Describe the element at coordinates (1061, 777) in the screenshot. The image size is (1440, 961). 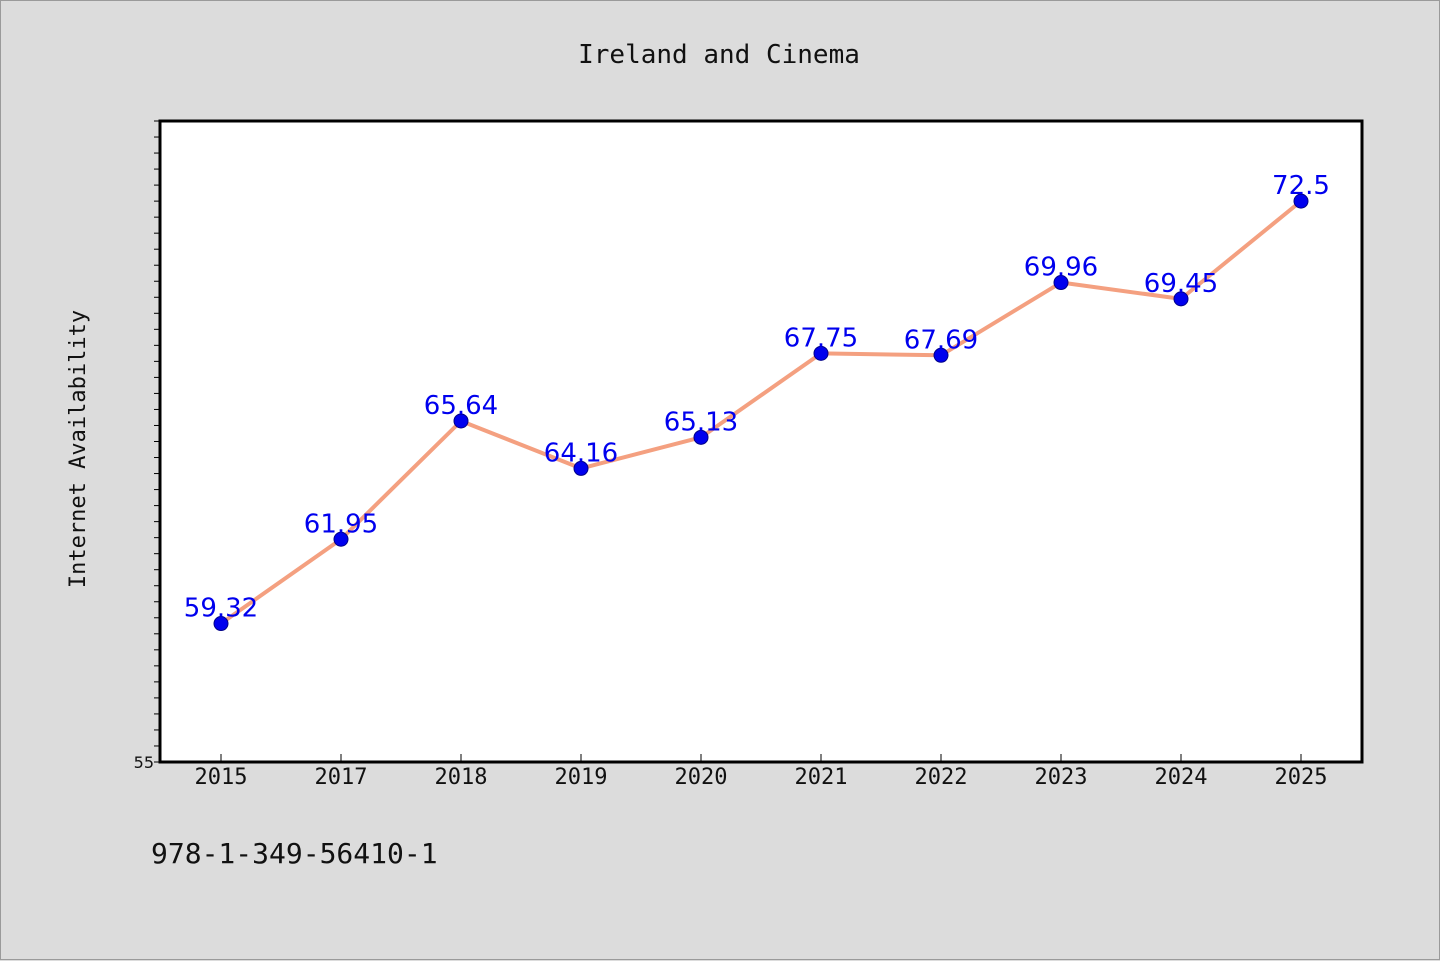
I see `x-tick-label: 2023` at that location.